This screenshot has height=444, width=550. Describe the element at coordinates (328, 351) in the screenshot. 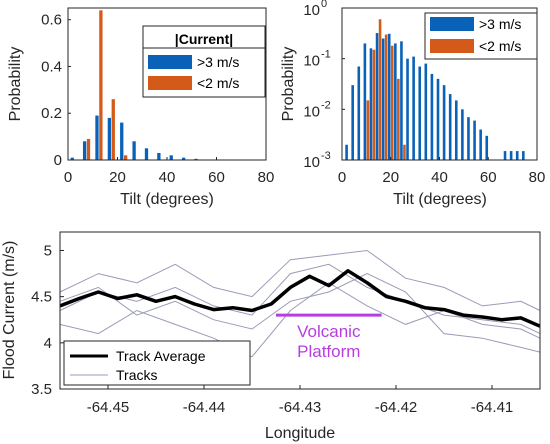

I see `volcanic-platform-label-line2: Platform` at that location.